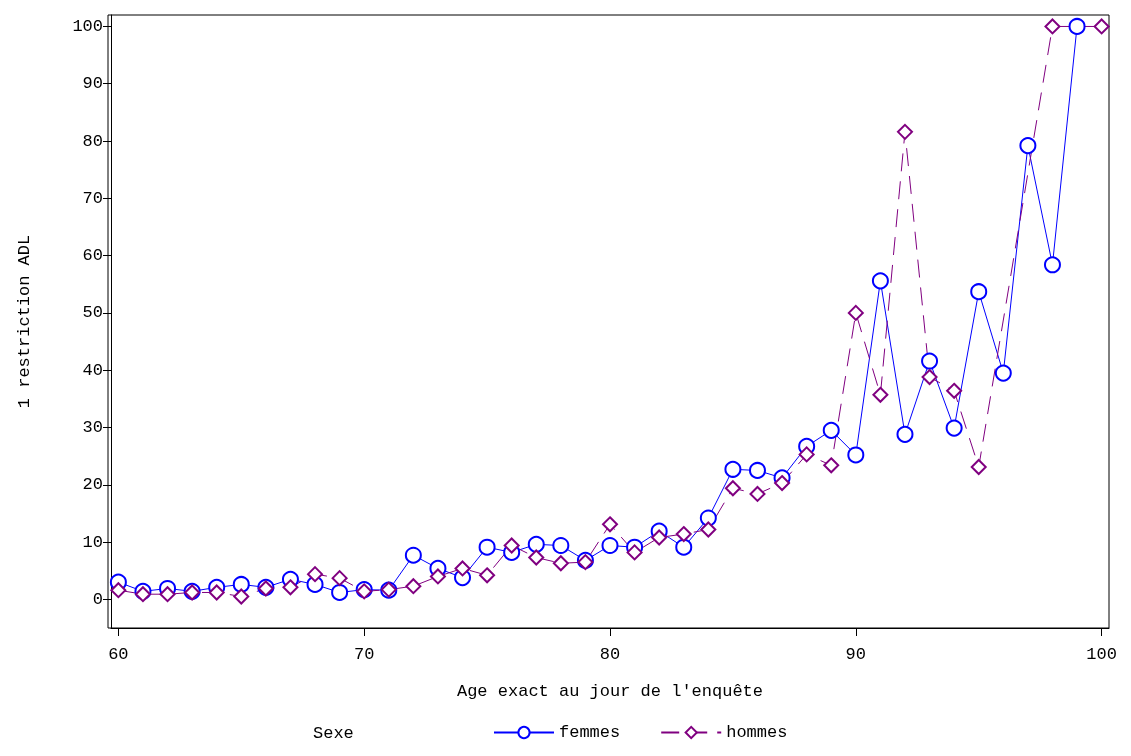 Image resolution: width=1131 pixels, height=756 pixels. I want to click on y-tick-label: 0, so click(97, 599).